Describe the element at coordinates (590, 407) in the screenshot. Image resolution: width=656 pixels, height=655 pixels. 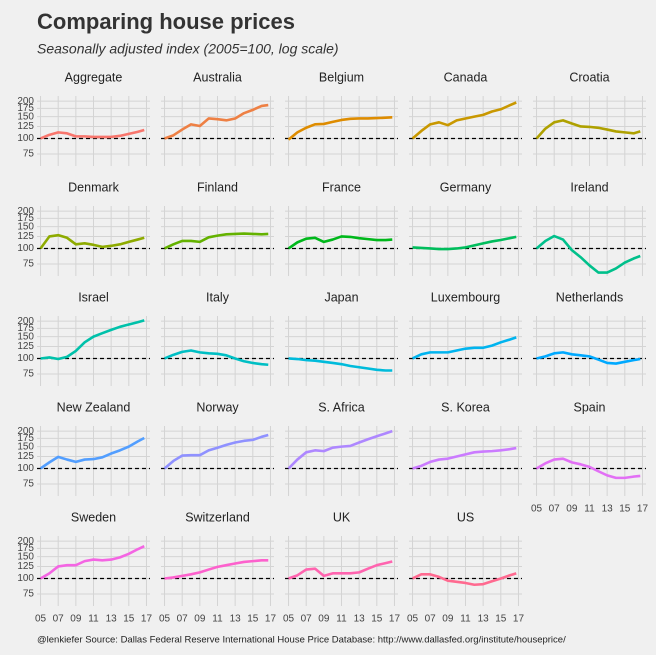
I see `panel-title: Spain` at that location.